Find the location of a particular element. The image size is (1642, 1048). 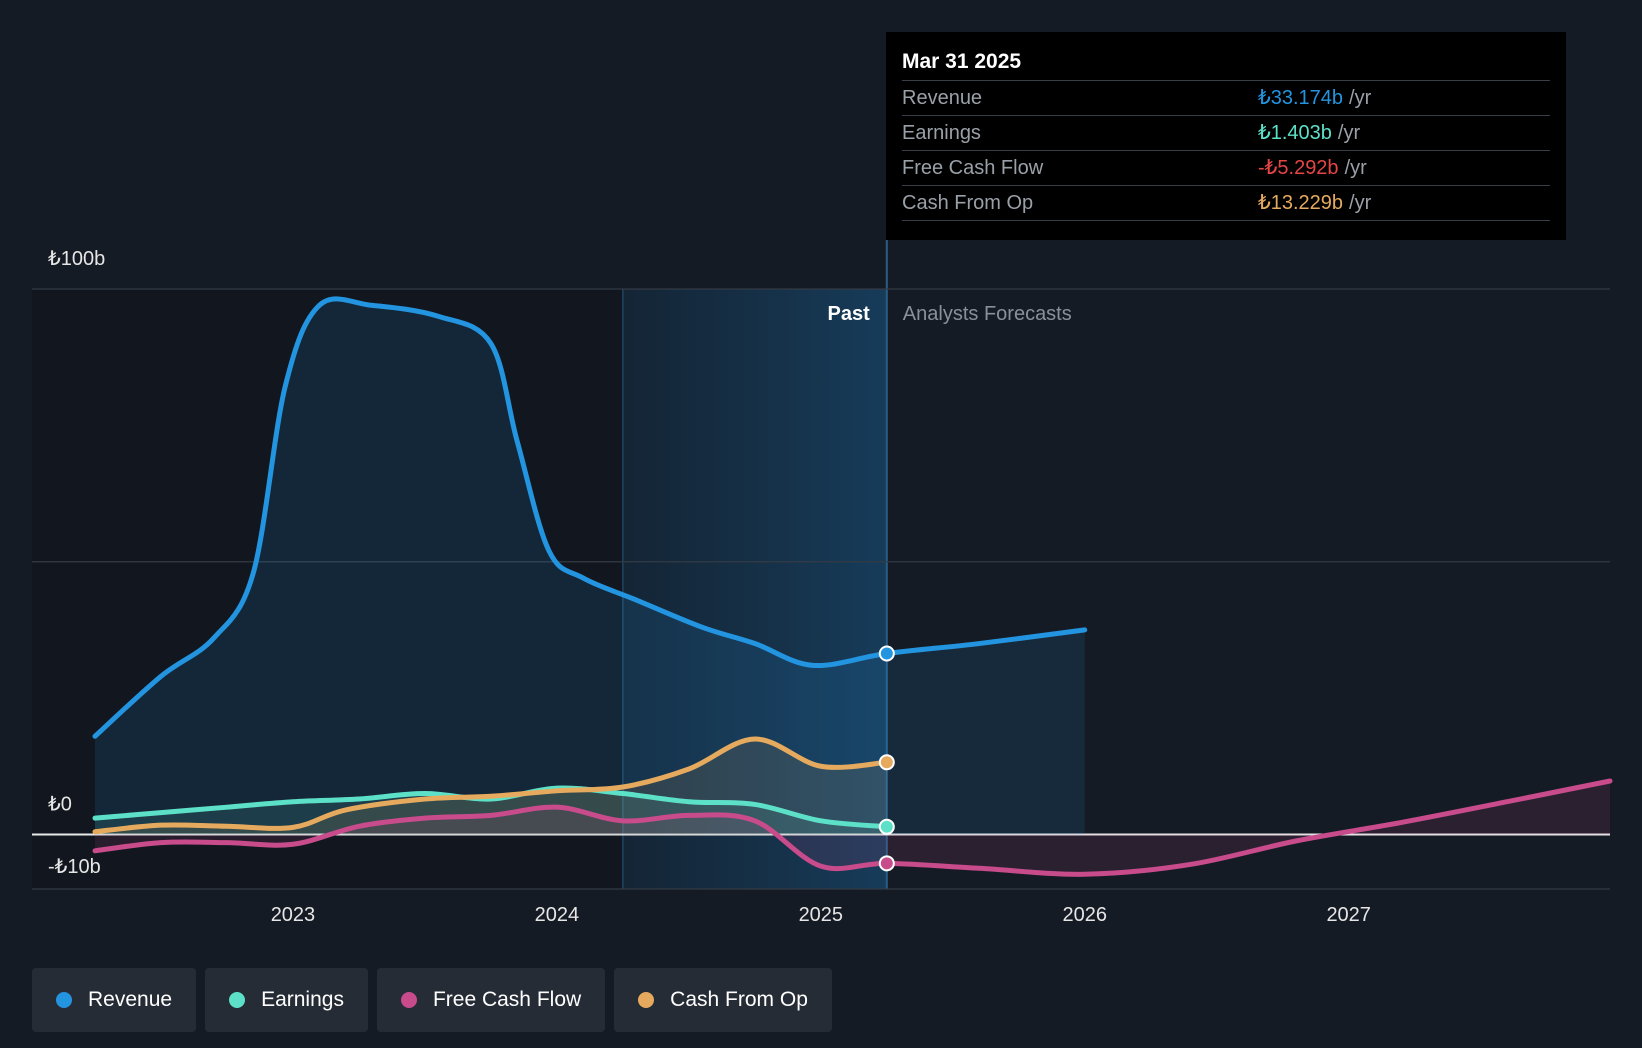

legend-item-free-cash-flow: Free Cash Flow is located at coordinates (491, 1000).